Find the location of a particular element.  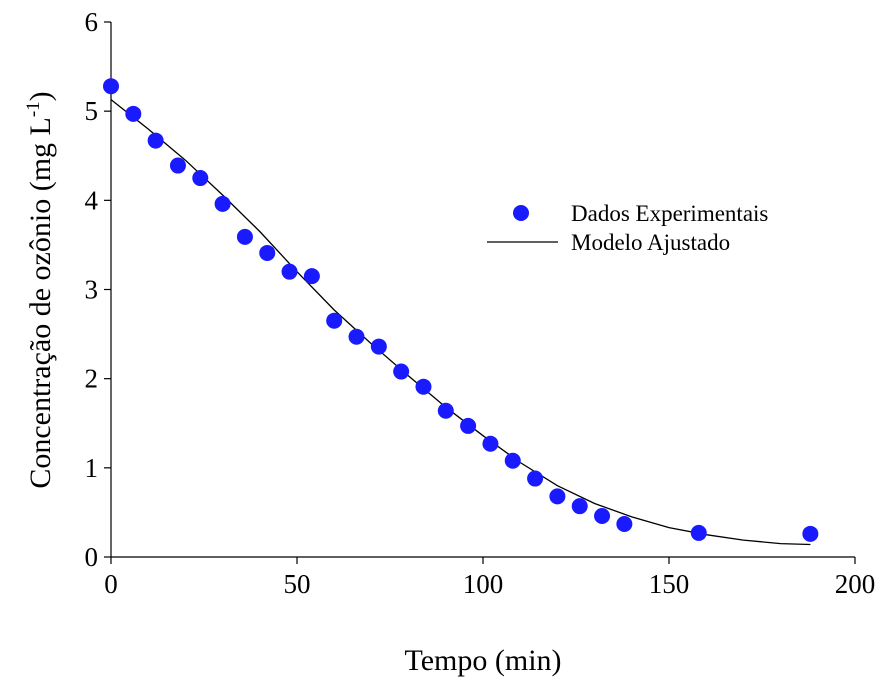

y-tick-label: 1 is located at coordinates (92, 468).